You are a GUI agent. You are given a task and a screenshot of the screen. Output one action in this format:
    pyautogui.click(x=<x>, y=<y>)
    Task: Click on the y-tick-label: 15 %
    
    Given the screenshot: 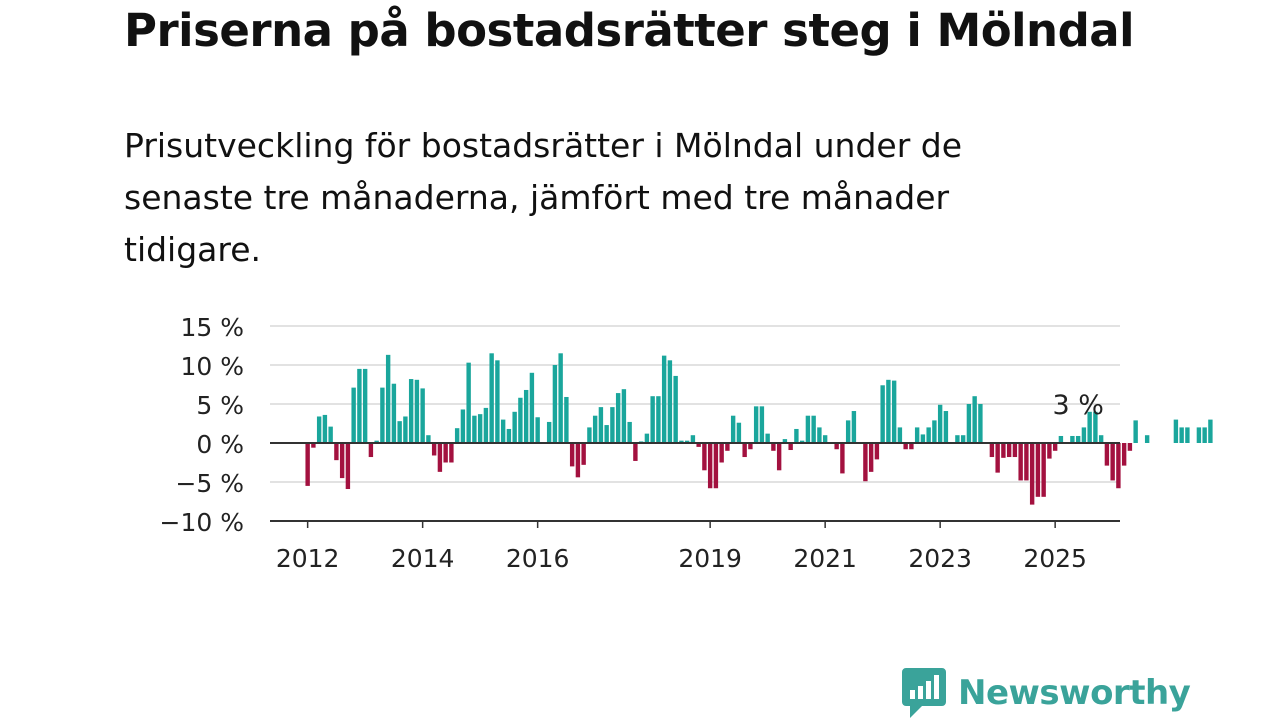 What is the action you would take?
    pyautogui.click(x=212, y=327)
    